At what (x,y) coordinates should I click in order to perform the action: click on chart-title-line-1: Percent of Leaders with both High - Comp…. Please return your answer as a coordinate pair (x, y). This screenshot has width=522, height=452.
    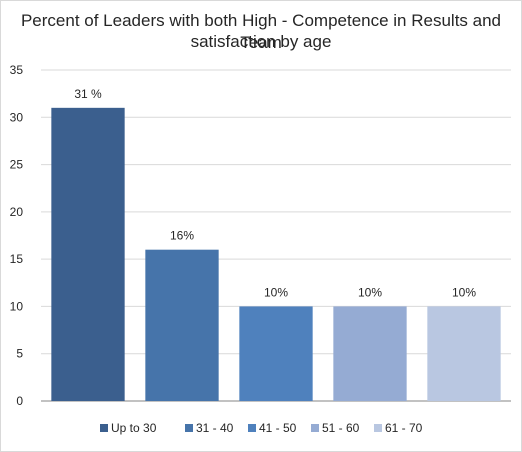
    Looking at the image, I should click on (261, 31).